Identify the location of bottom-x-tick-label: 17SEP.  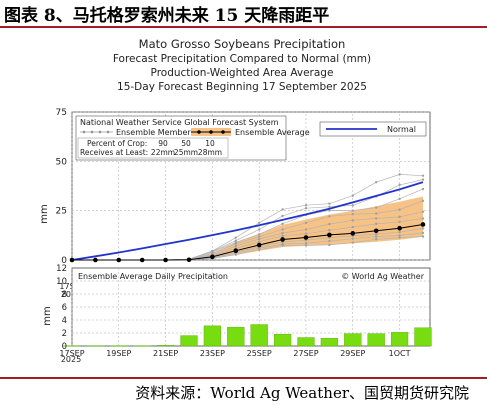
(71, 353).